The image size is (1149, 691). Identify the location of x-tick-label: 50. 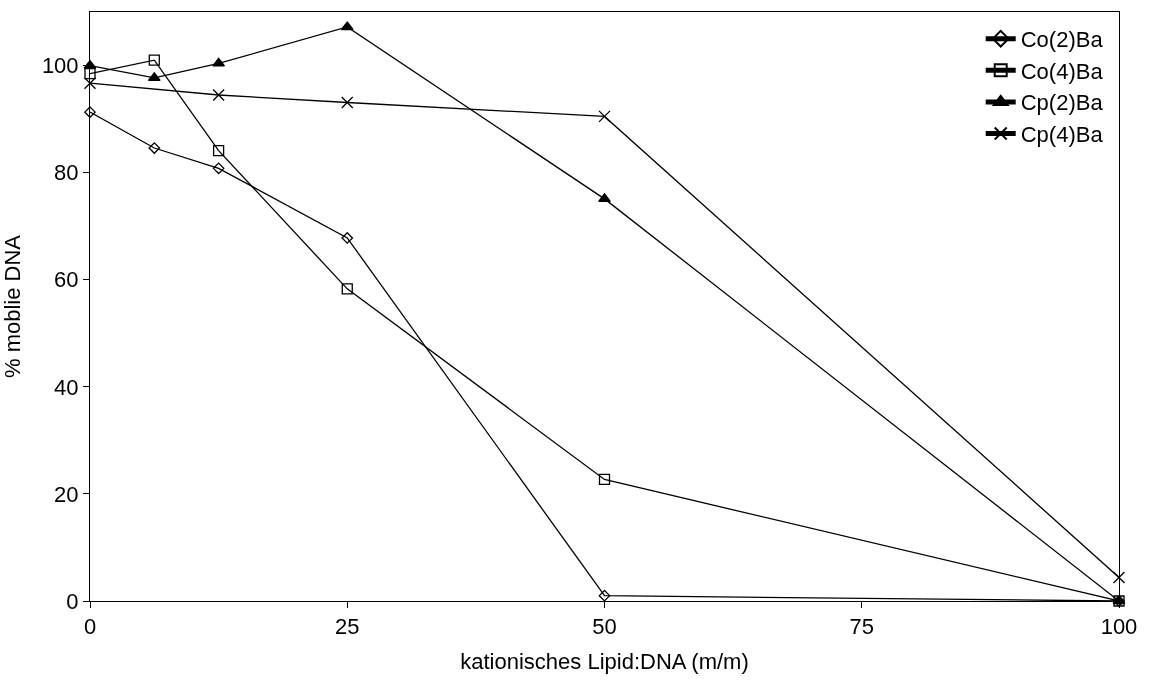
(604, 627).